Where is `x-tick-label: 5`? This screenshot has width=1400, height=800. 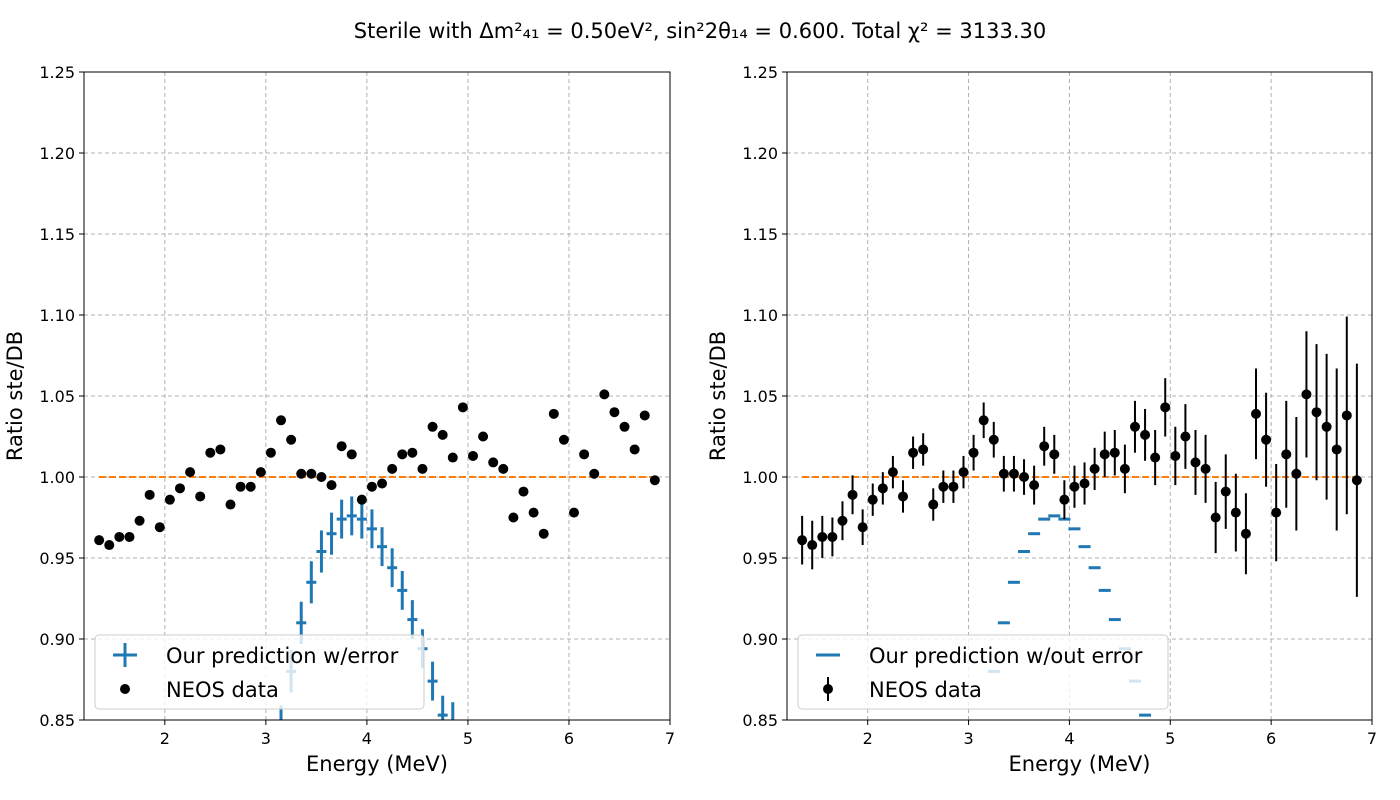 x-tick-label: 5 is located at coordinates (1170, 738).